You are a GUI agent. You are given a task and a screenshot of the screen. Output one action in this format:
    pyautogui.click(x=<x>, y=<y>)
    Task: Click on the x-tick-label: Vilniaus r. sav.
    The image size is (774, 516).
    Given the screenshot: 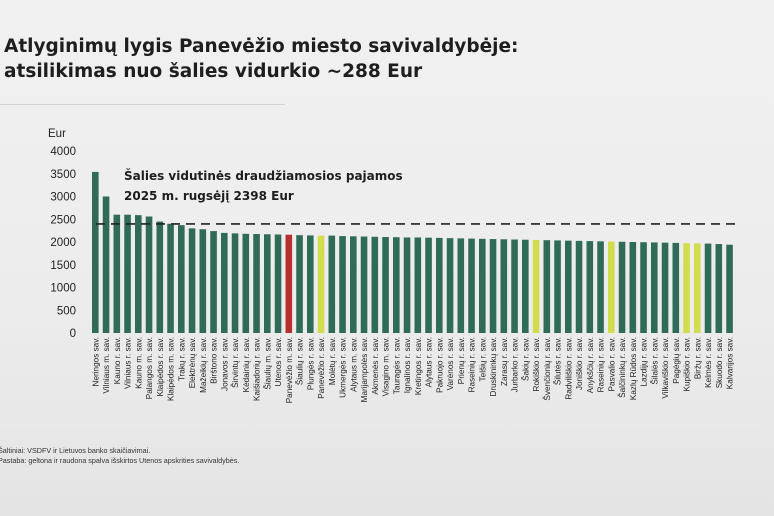 What is the action you would take?
    pyautogui.click(x=128, y=363)
    